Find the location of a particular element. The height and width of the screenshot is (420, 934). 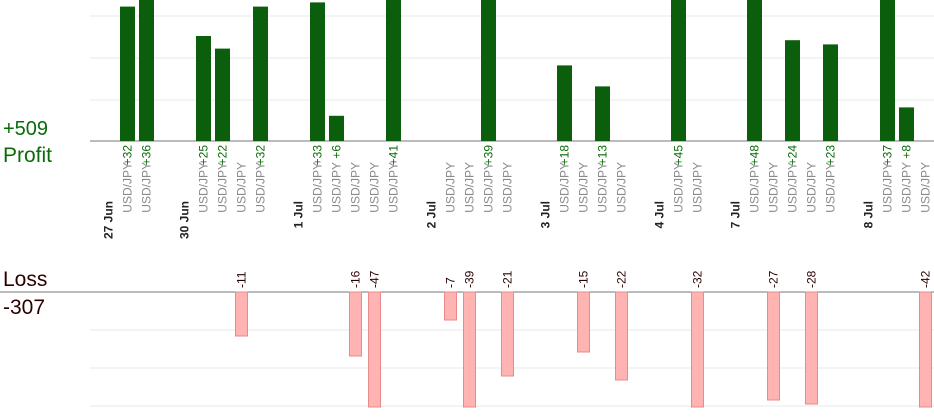

profit-value-label: +33 is located at coordinates (318, 155).